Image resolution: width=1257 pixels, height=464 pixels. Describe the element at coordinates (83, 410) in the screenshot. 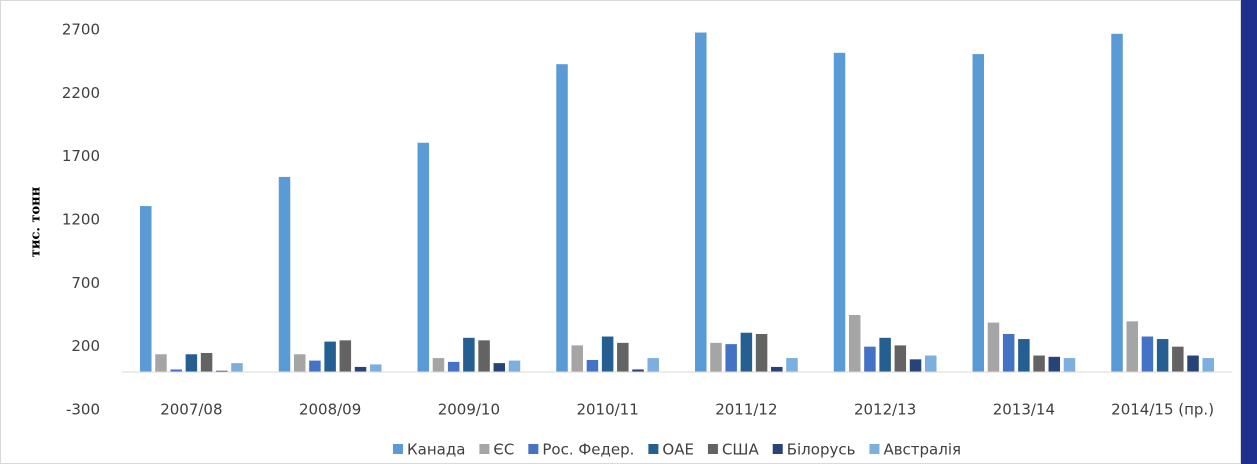

I see `y-tick-label: -300` at that location.